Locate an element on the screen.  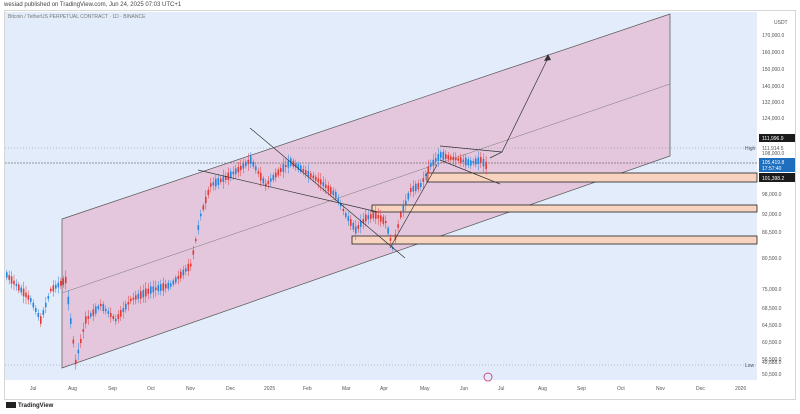
downtrend-line-upper is located at coordinates (327, 193).